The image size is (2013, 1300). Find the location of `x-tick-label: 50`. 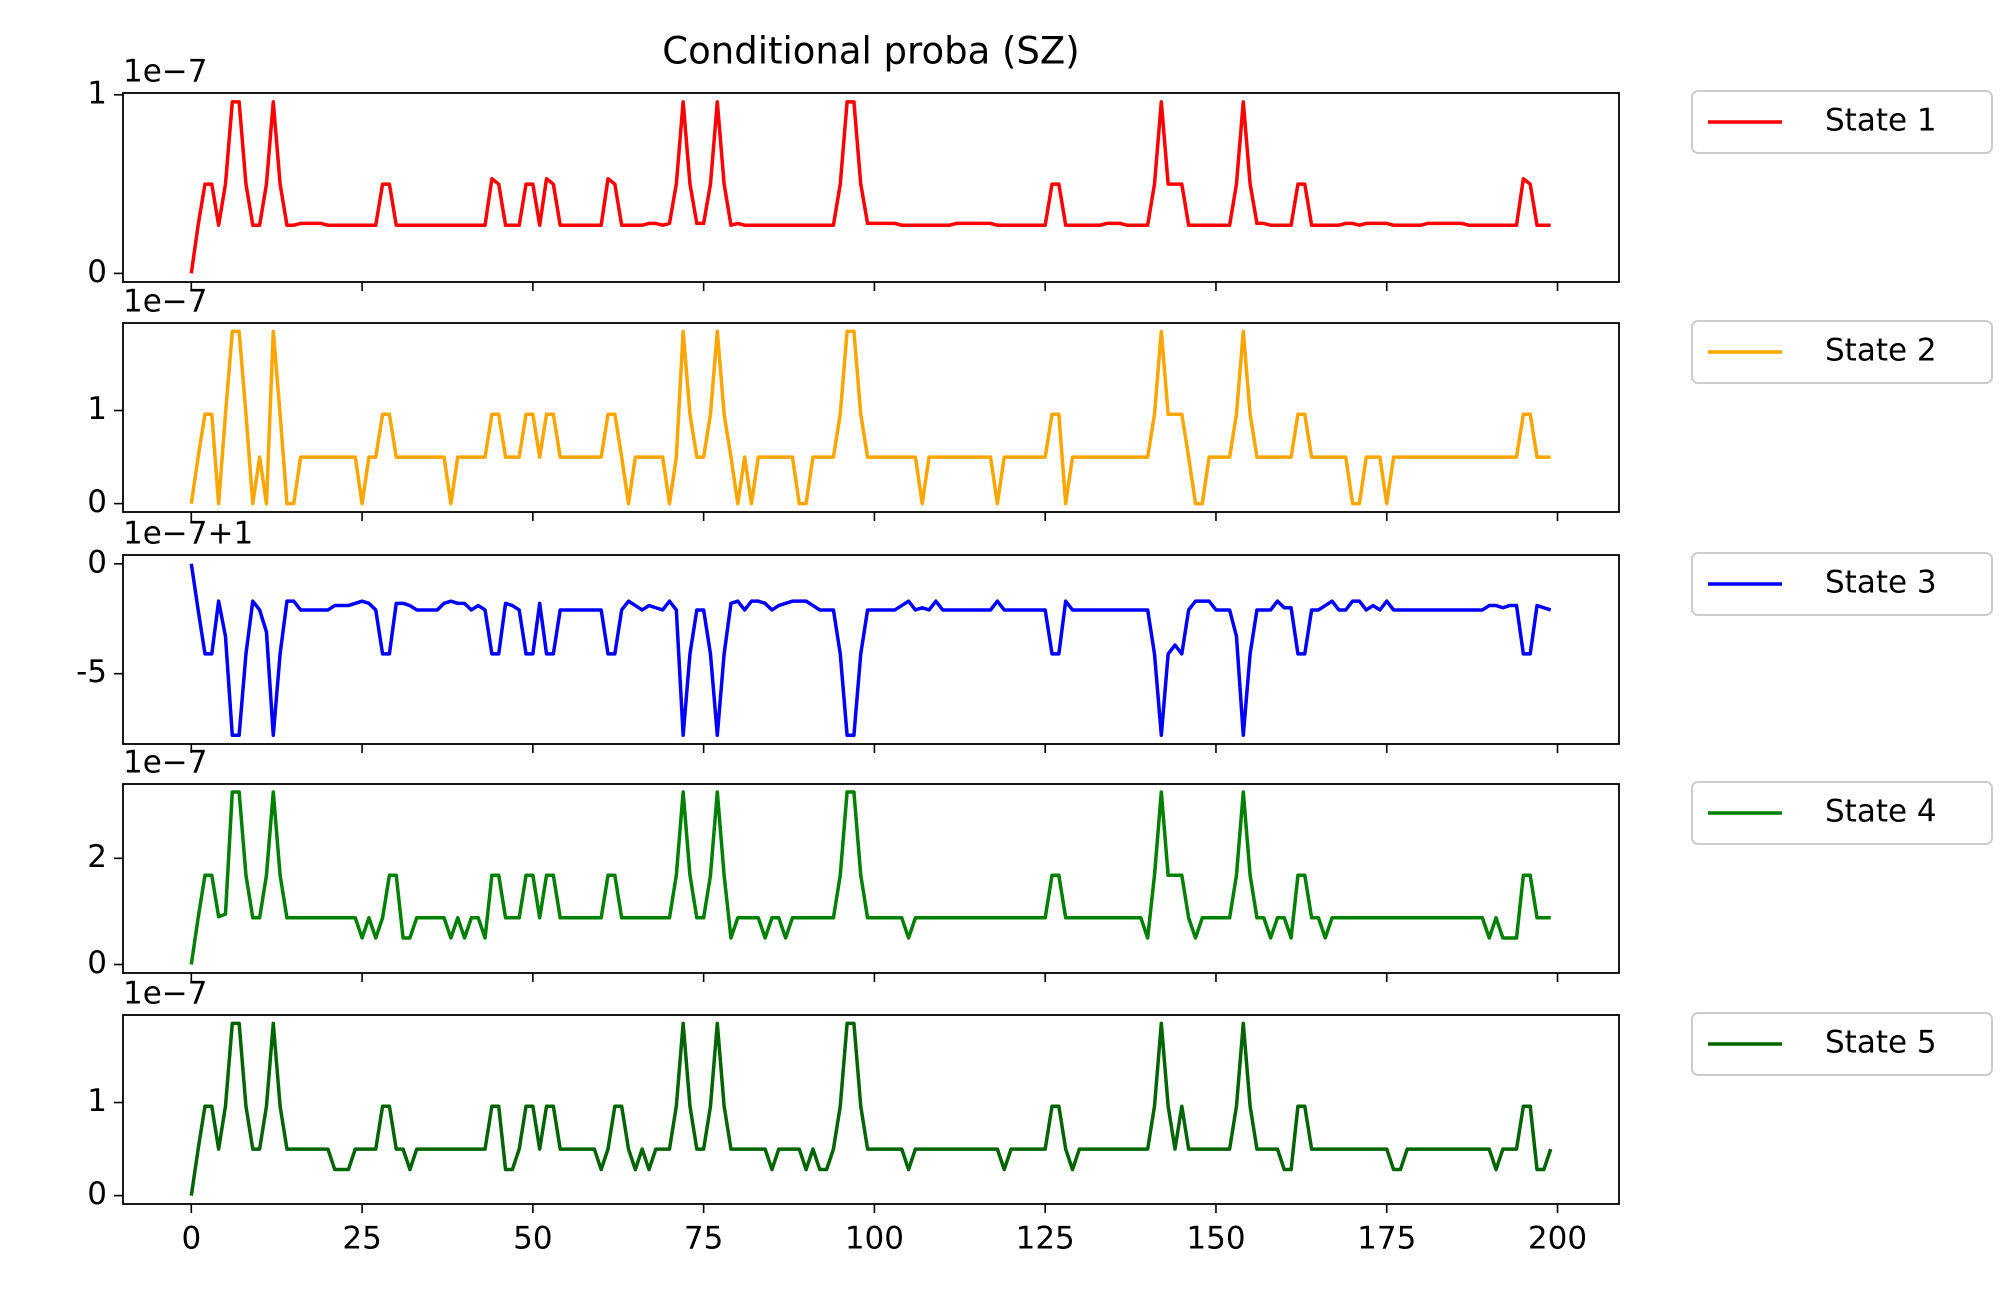

x-tick-label: 50 is located at coordinates (532, 1239).